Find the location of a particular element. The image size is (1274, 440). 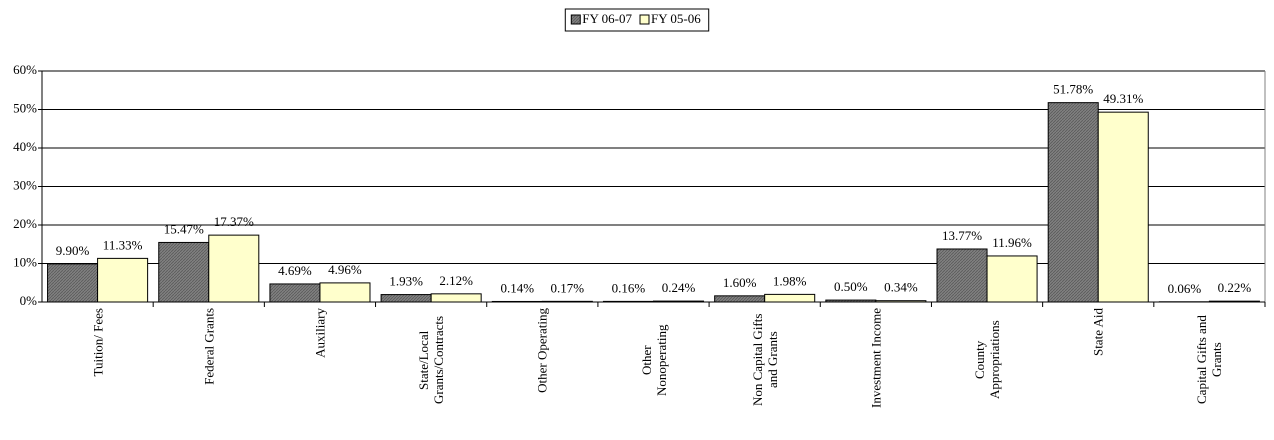

data-label: 0.17% is located at coordinates (568, 287).